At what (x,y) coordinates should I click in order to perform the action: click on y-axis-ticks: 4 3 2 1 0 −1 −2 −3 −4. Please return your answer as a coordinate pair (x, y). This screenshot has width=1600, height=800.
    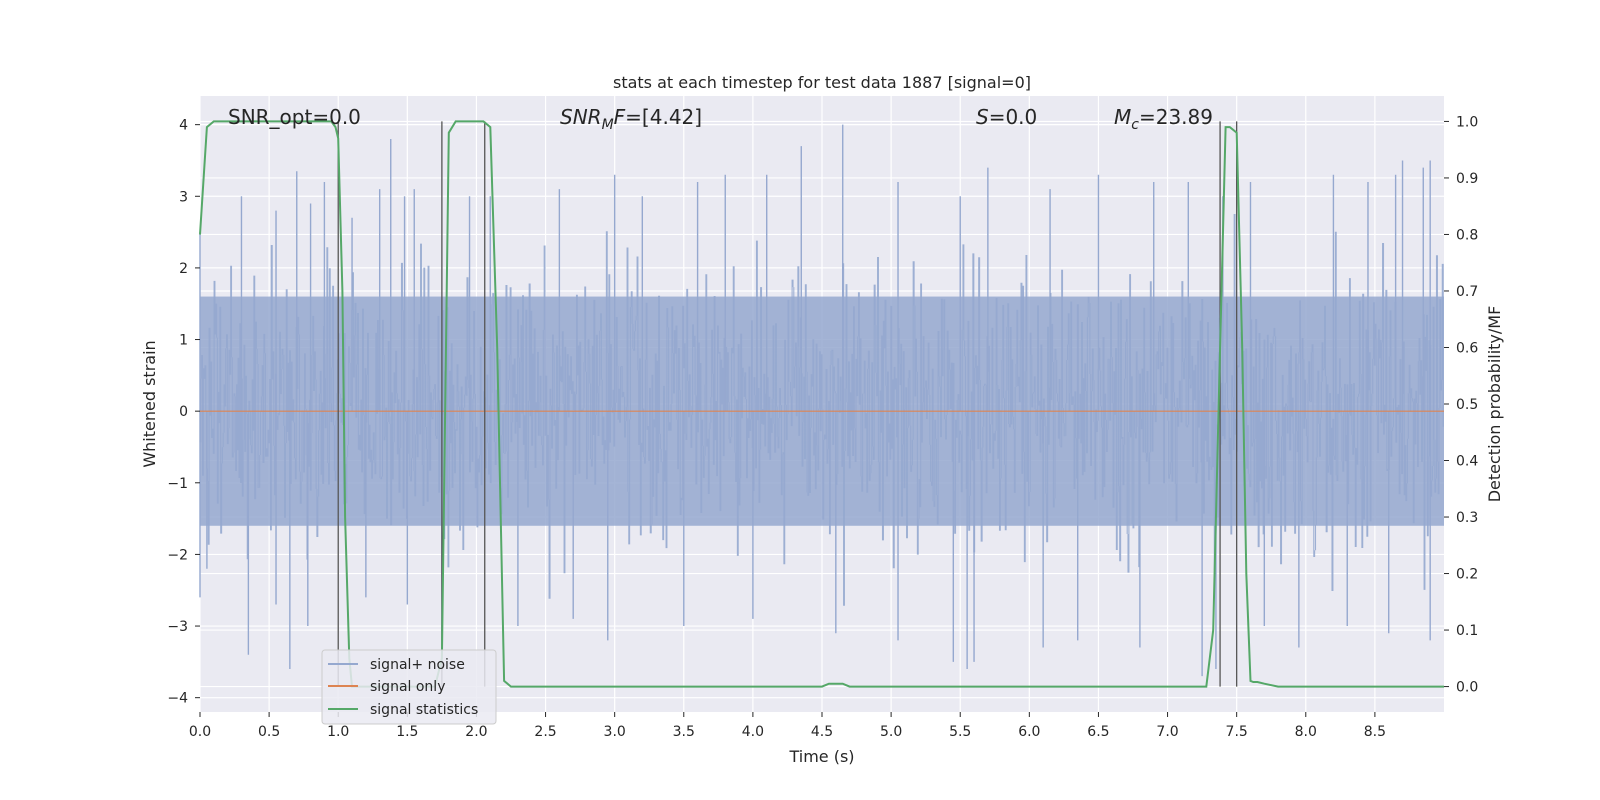
    Looking at the image, I should click on (183, 412).